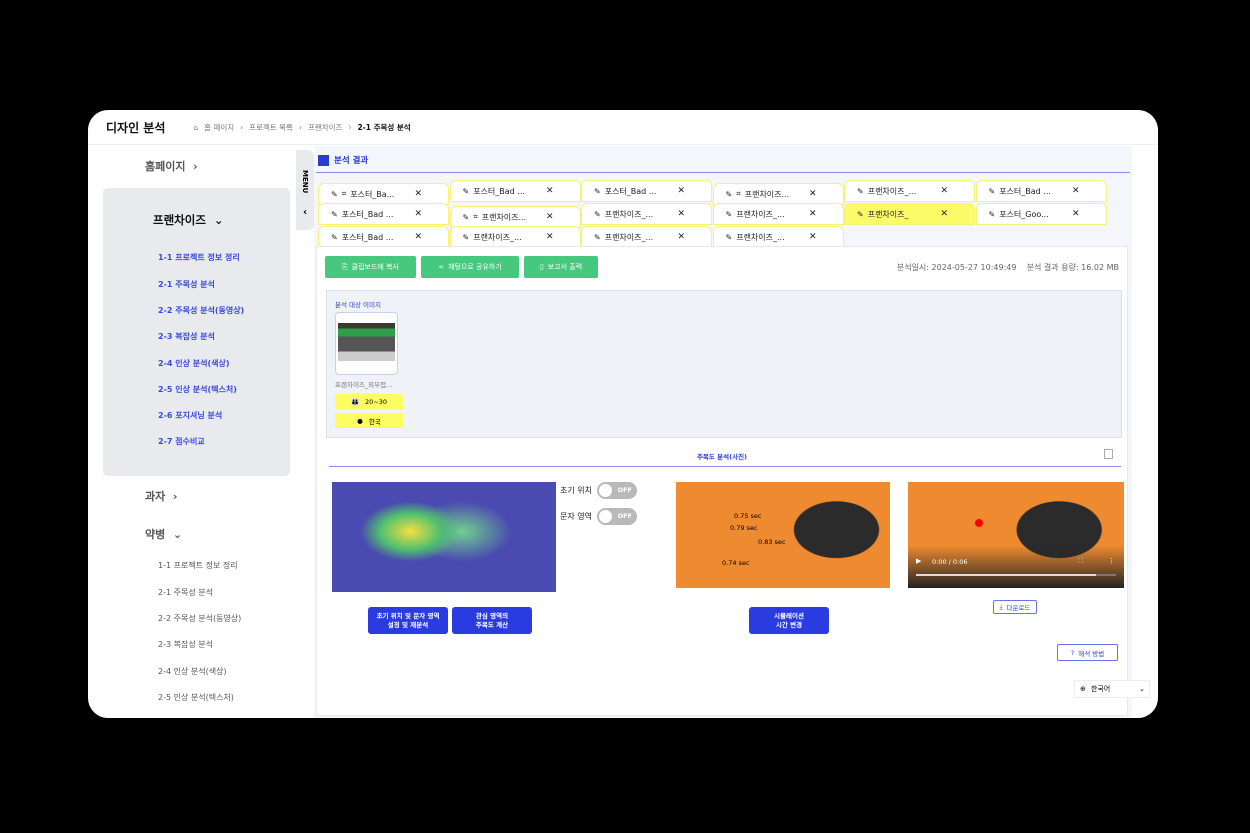  What do you see at coordinates (1015, 607) in the screenshot?
I see `download-button: ⤓ 다운로드` at bounding box center [1015, 607].